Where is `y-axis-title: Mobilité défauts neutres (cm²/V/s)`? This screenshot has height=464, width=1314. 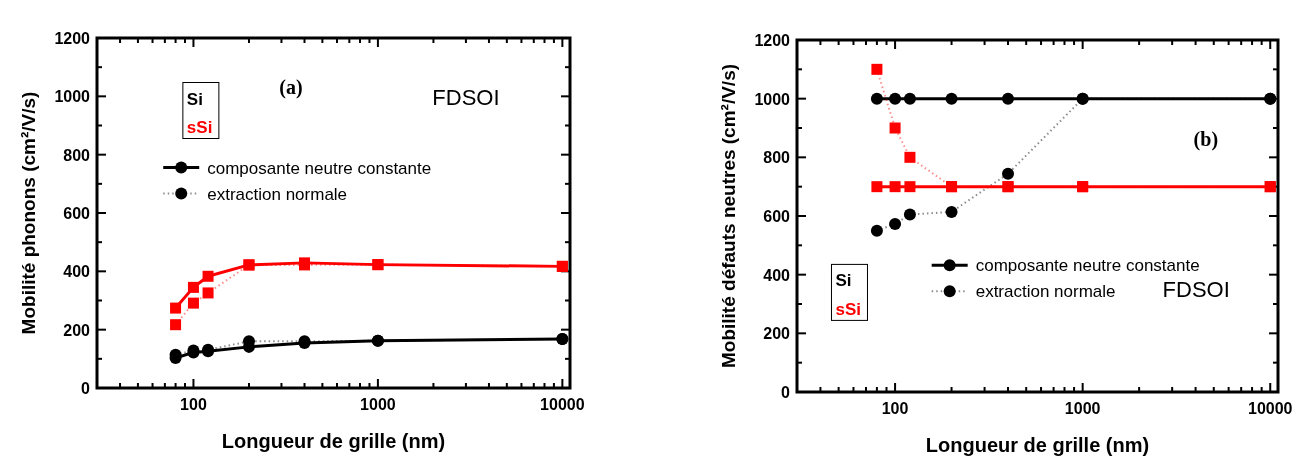 y-axis-title: Mobilité défauts neutres (cm²/V/s) is located at coordinates (728, 216).